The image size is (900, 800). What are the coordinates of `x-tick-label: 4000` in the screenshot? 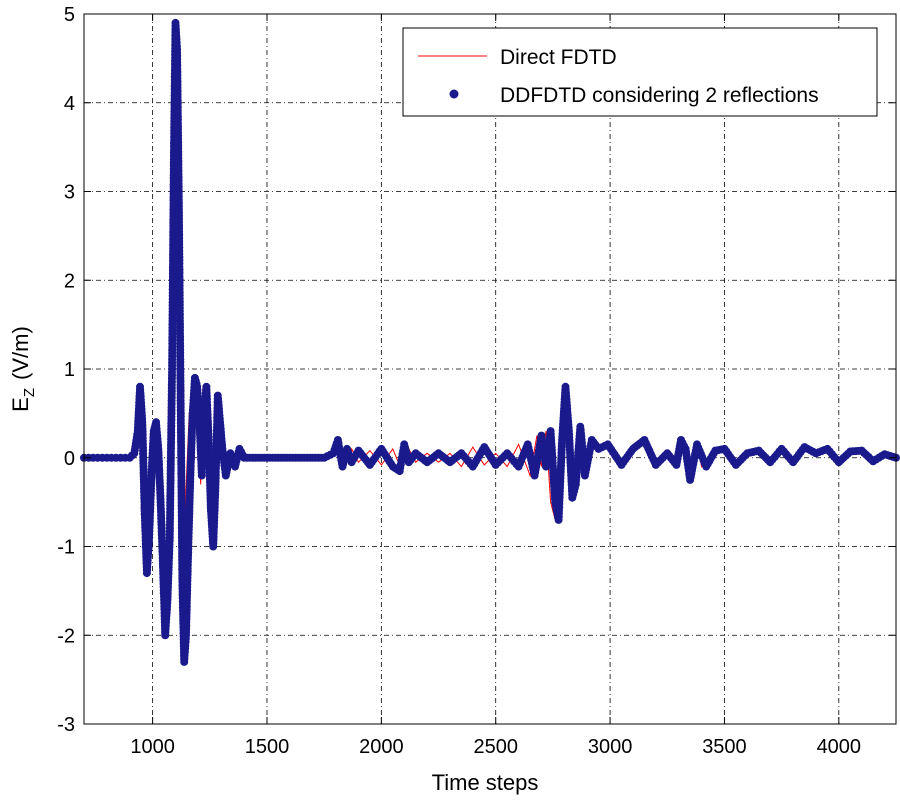 It's located at (839, 747).